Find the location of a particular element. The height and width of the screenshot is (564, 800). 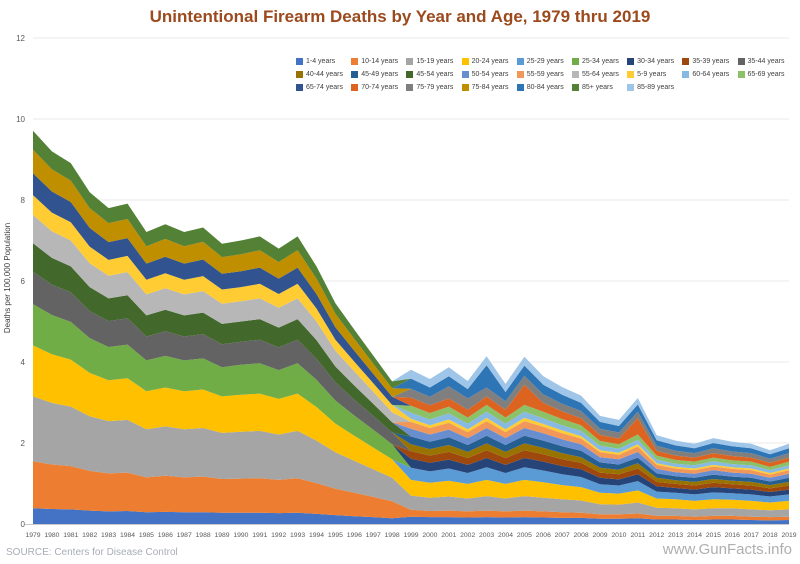

legend-label: 75-79 years is located at coordinates (435, 87).